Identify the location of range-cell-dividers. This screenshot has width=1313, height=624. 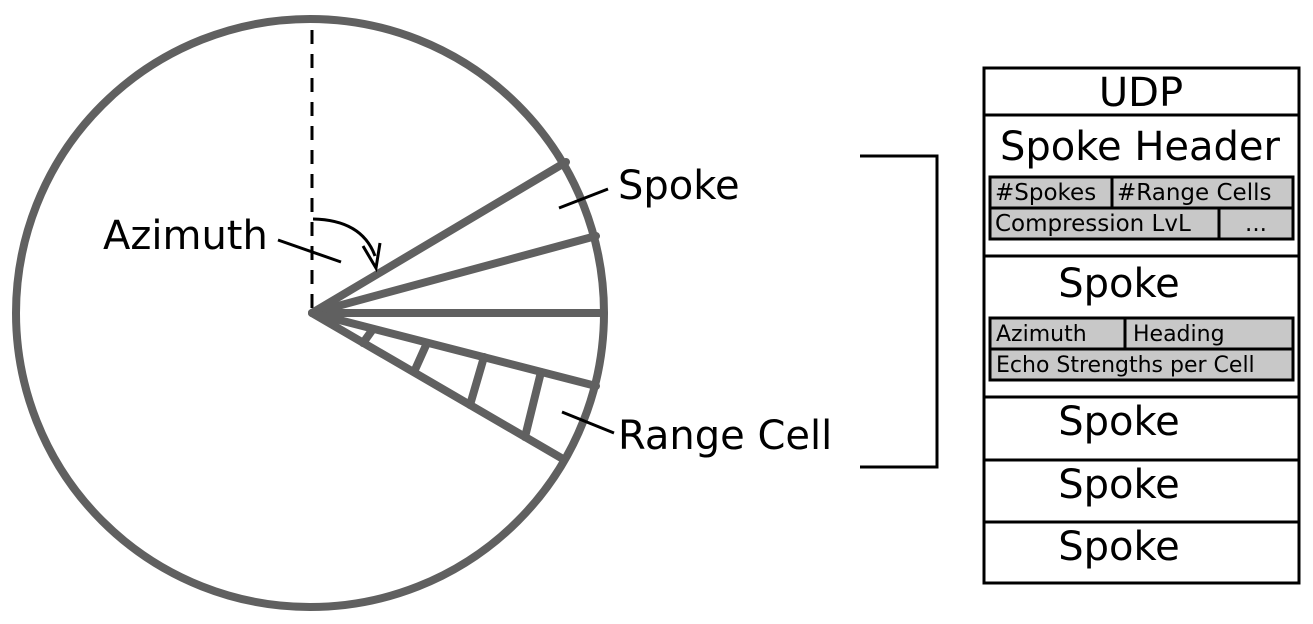
(452, 383).